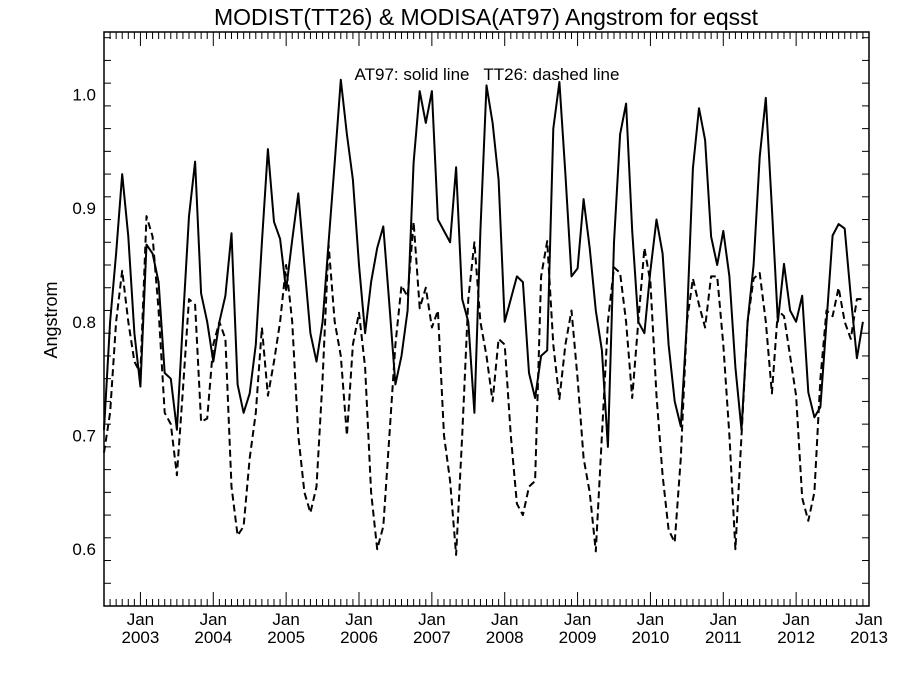 This screenshot has height=675, width=900. What do you see at coordinates (487, 74) in the screenshot?
I see `series-legend-note: AT97: solid line TT26: dashed line` at bounding box center [487, 74].